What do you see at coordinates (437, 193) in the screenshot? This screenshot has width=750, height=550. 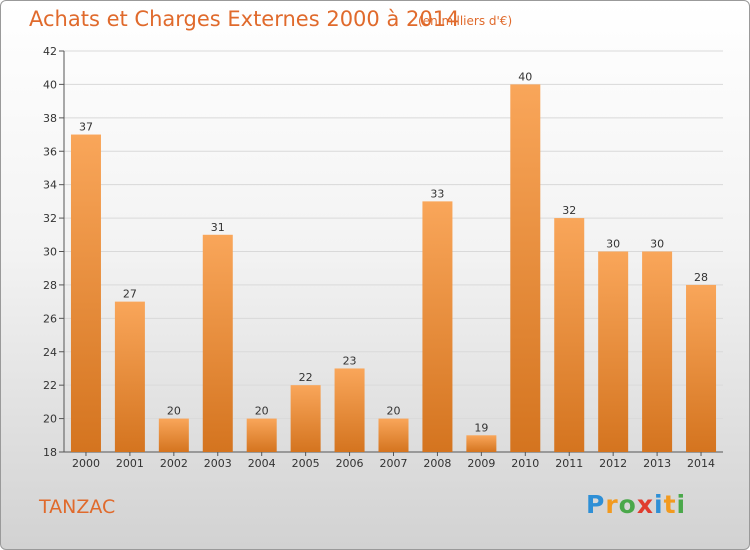 I see `bar-value-label: 33` at bounding box center [437, 193].